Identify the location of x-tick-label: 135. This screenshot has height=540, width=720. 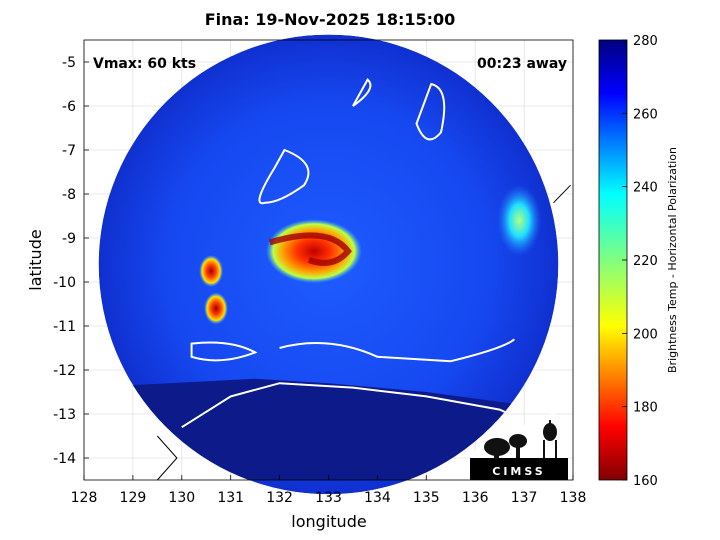
(426, 498).